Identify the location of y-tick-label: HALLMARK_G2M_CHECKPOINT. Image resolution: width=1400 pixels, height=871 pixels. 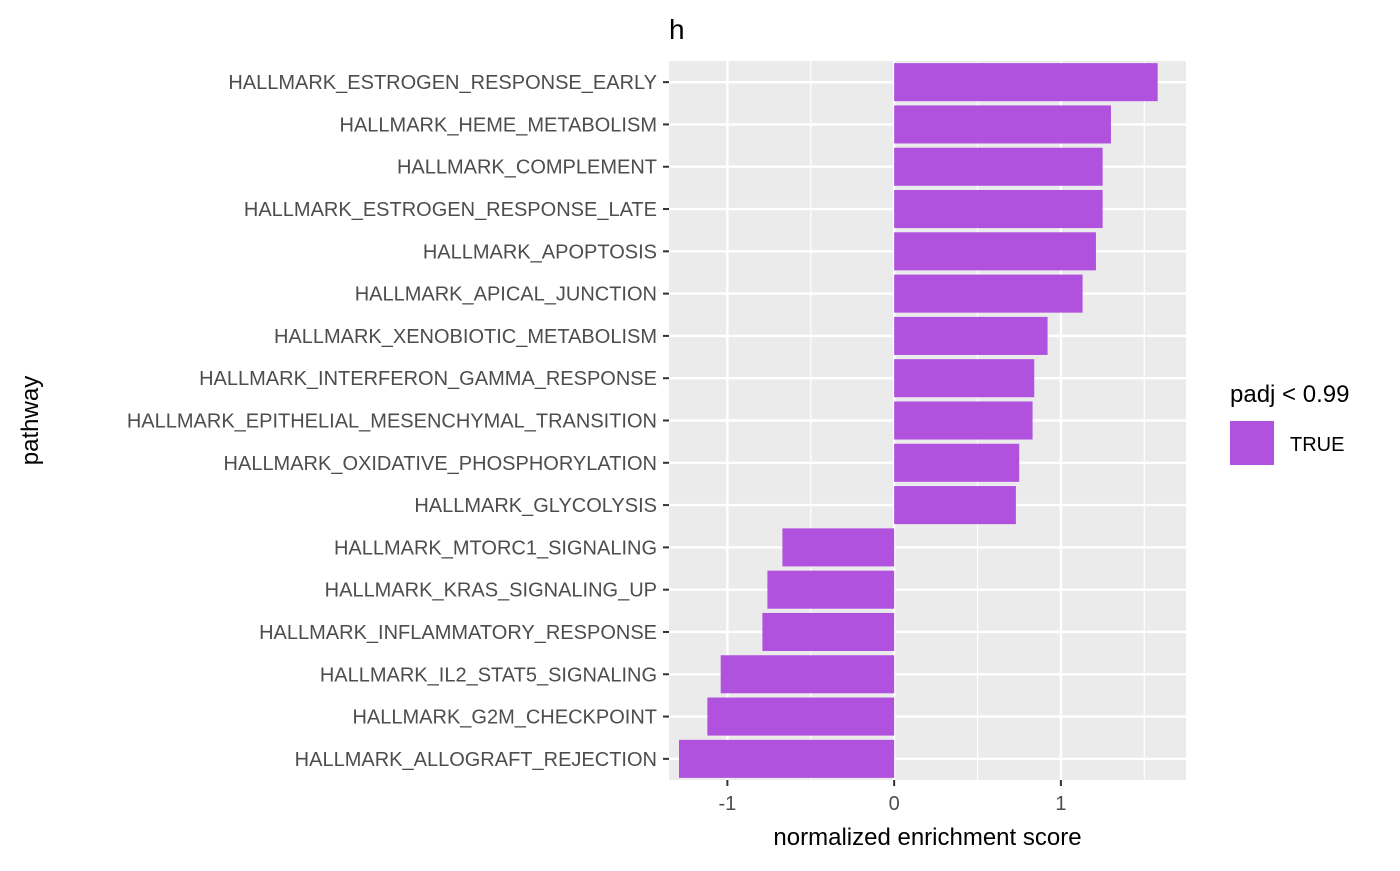
(504, 718).